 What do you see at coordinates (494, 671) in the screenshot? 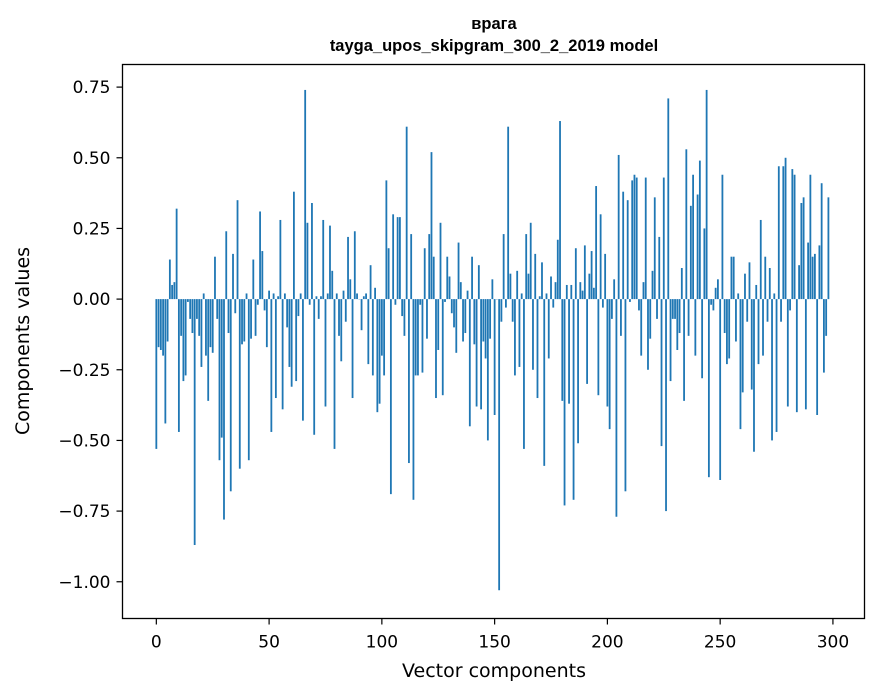
I see `x-axis-label: Vector components` at bounding box center [494, 671].